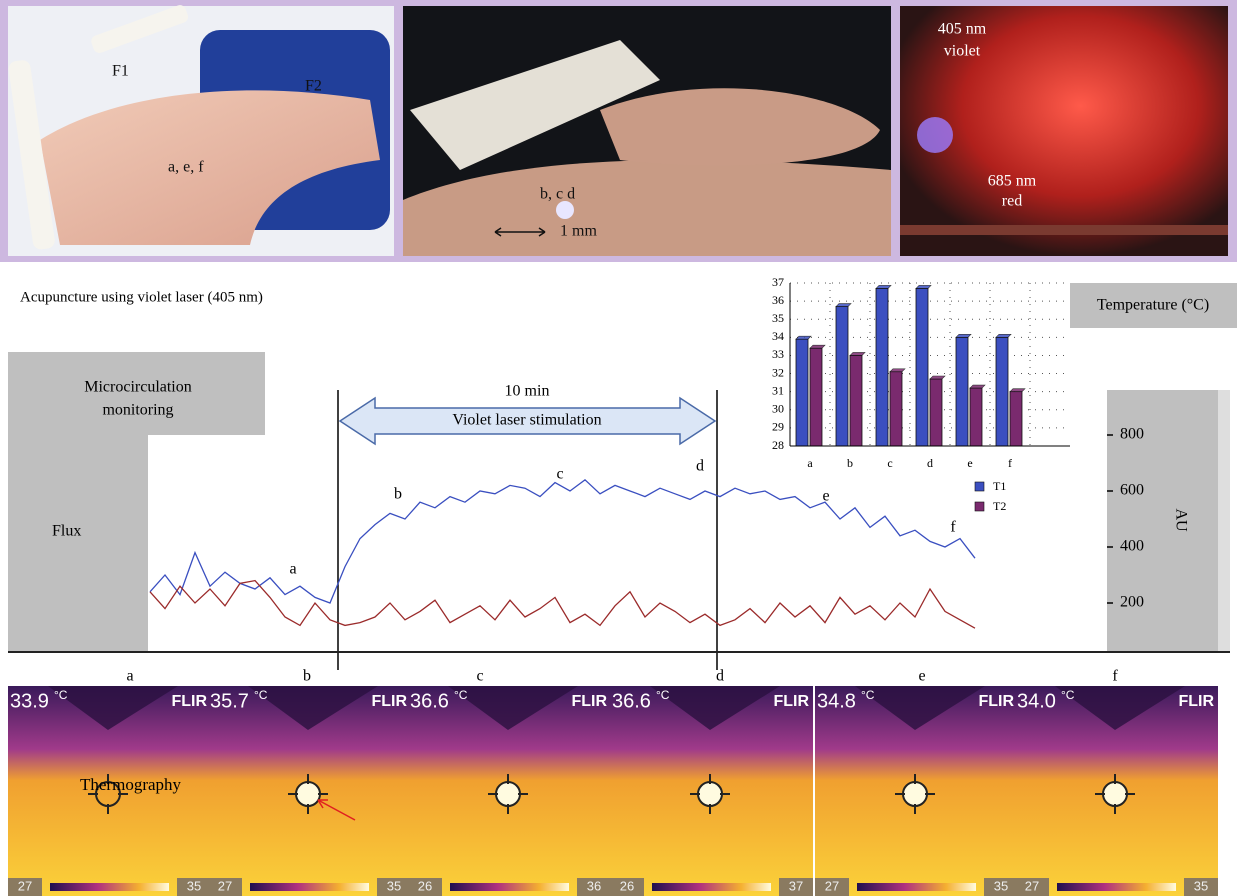 This screenshot has width=1237, height=896. What do you see at coordinates (889, 463) in the screenshot?
I see `x-tick-label: c` at bounding box center [889, 463].